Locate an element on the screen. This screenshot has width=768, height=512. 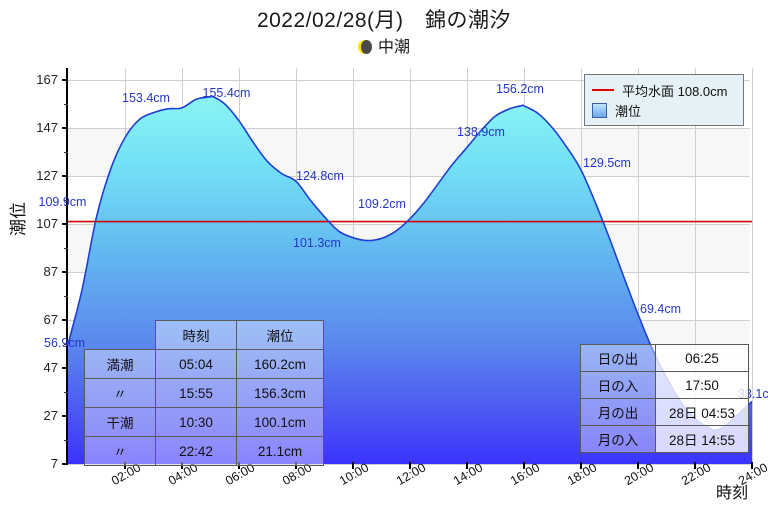
moon-phase-icon is located at coordinates (364, 49).